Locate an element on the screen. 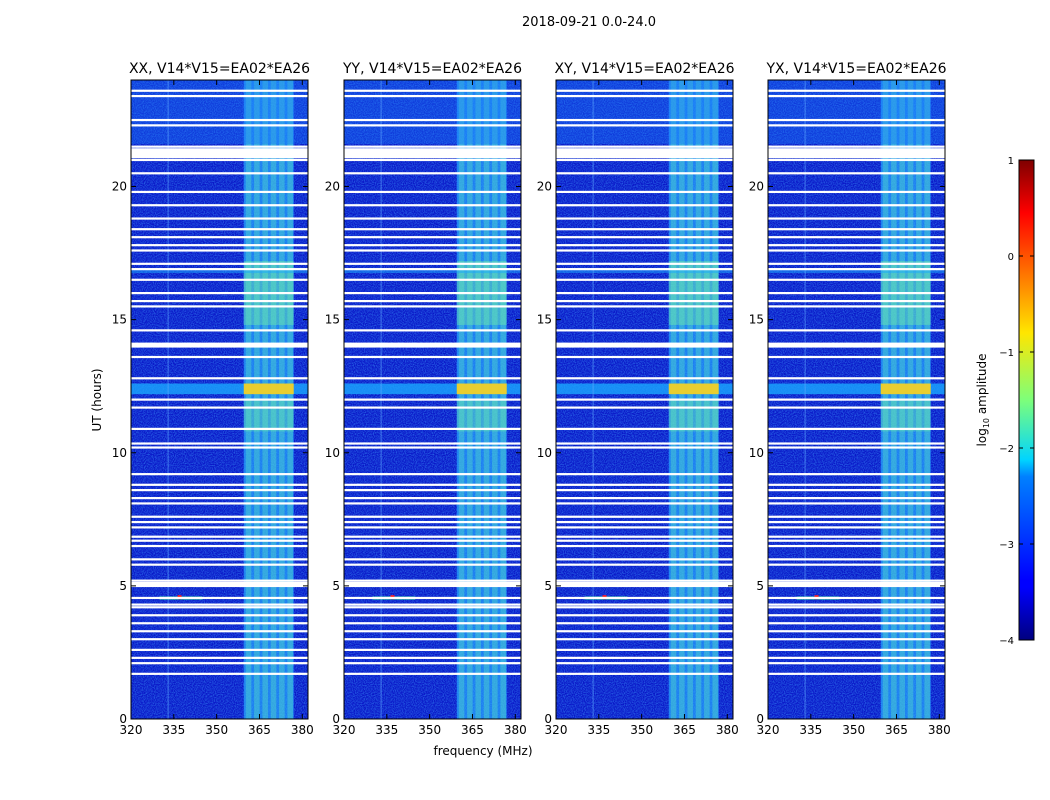  rfi-patch is located at coordinates (693, 415).